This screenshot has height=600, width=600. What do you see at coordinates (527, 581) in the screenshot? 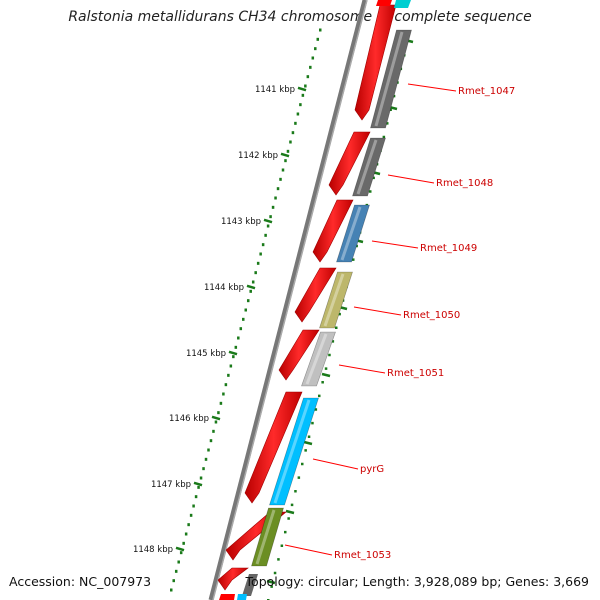
I see `genes-label: Genes:` at bounding box center [527, 581].